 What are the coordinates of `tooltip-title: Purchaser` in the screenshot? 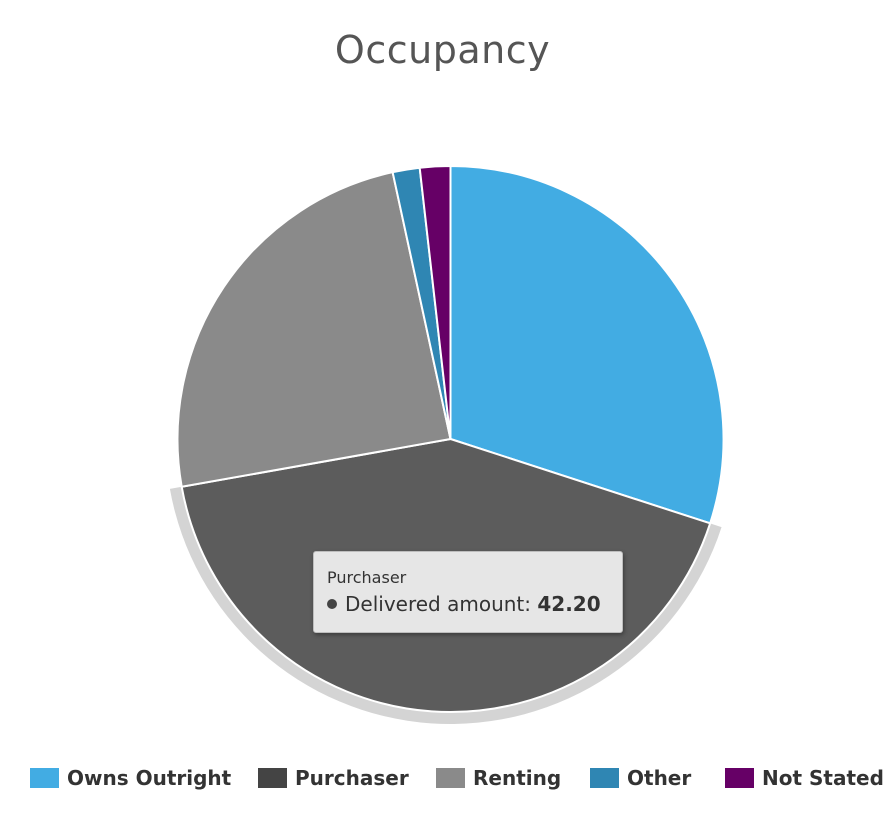 It's located at (367, 577).